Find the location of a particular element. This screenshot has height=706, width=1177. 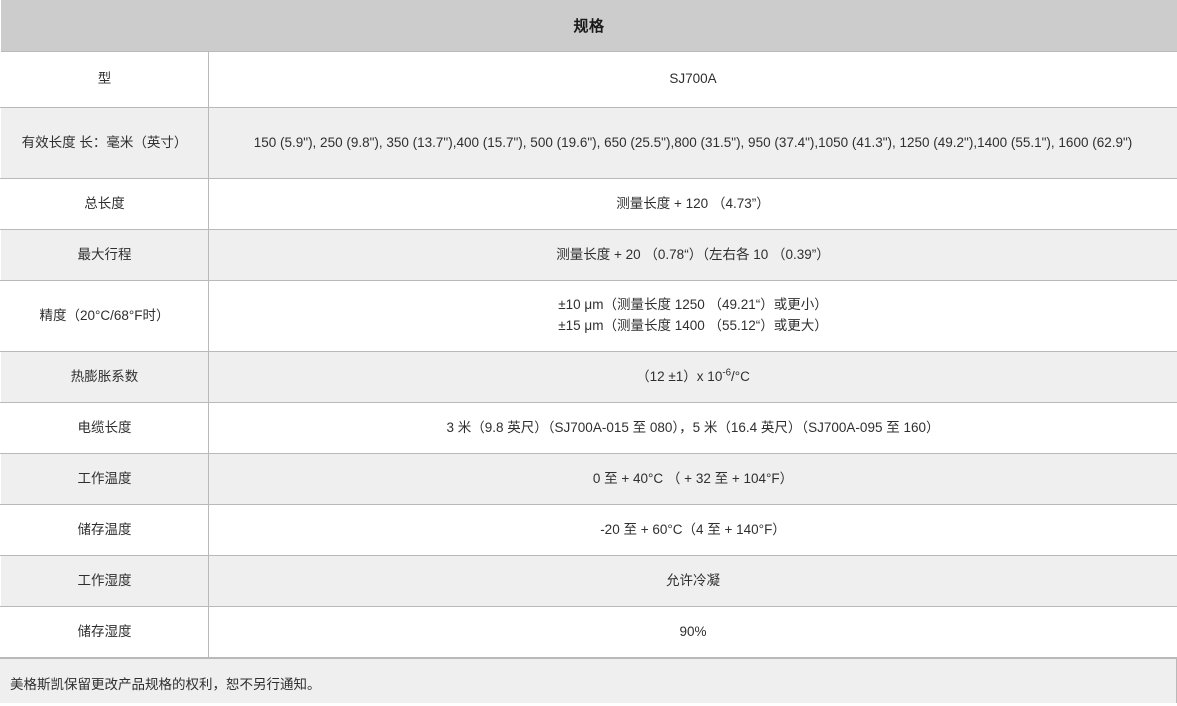

spec-label: 工作湿度 is located at coordinates (104, 581).